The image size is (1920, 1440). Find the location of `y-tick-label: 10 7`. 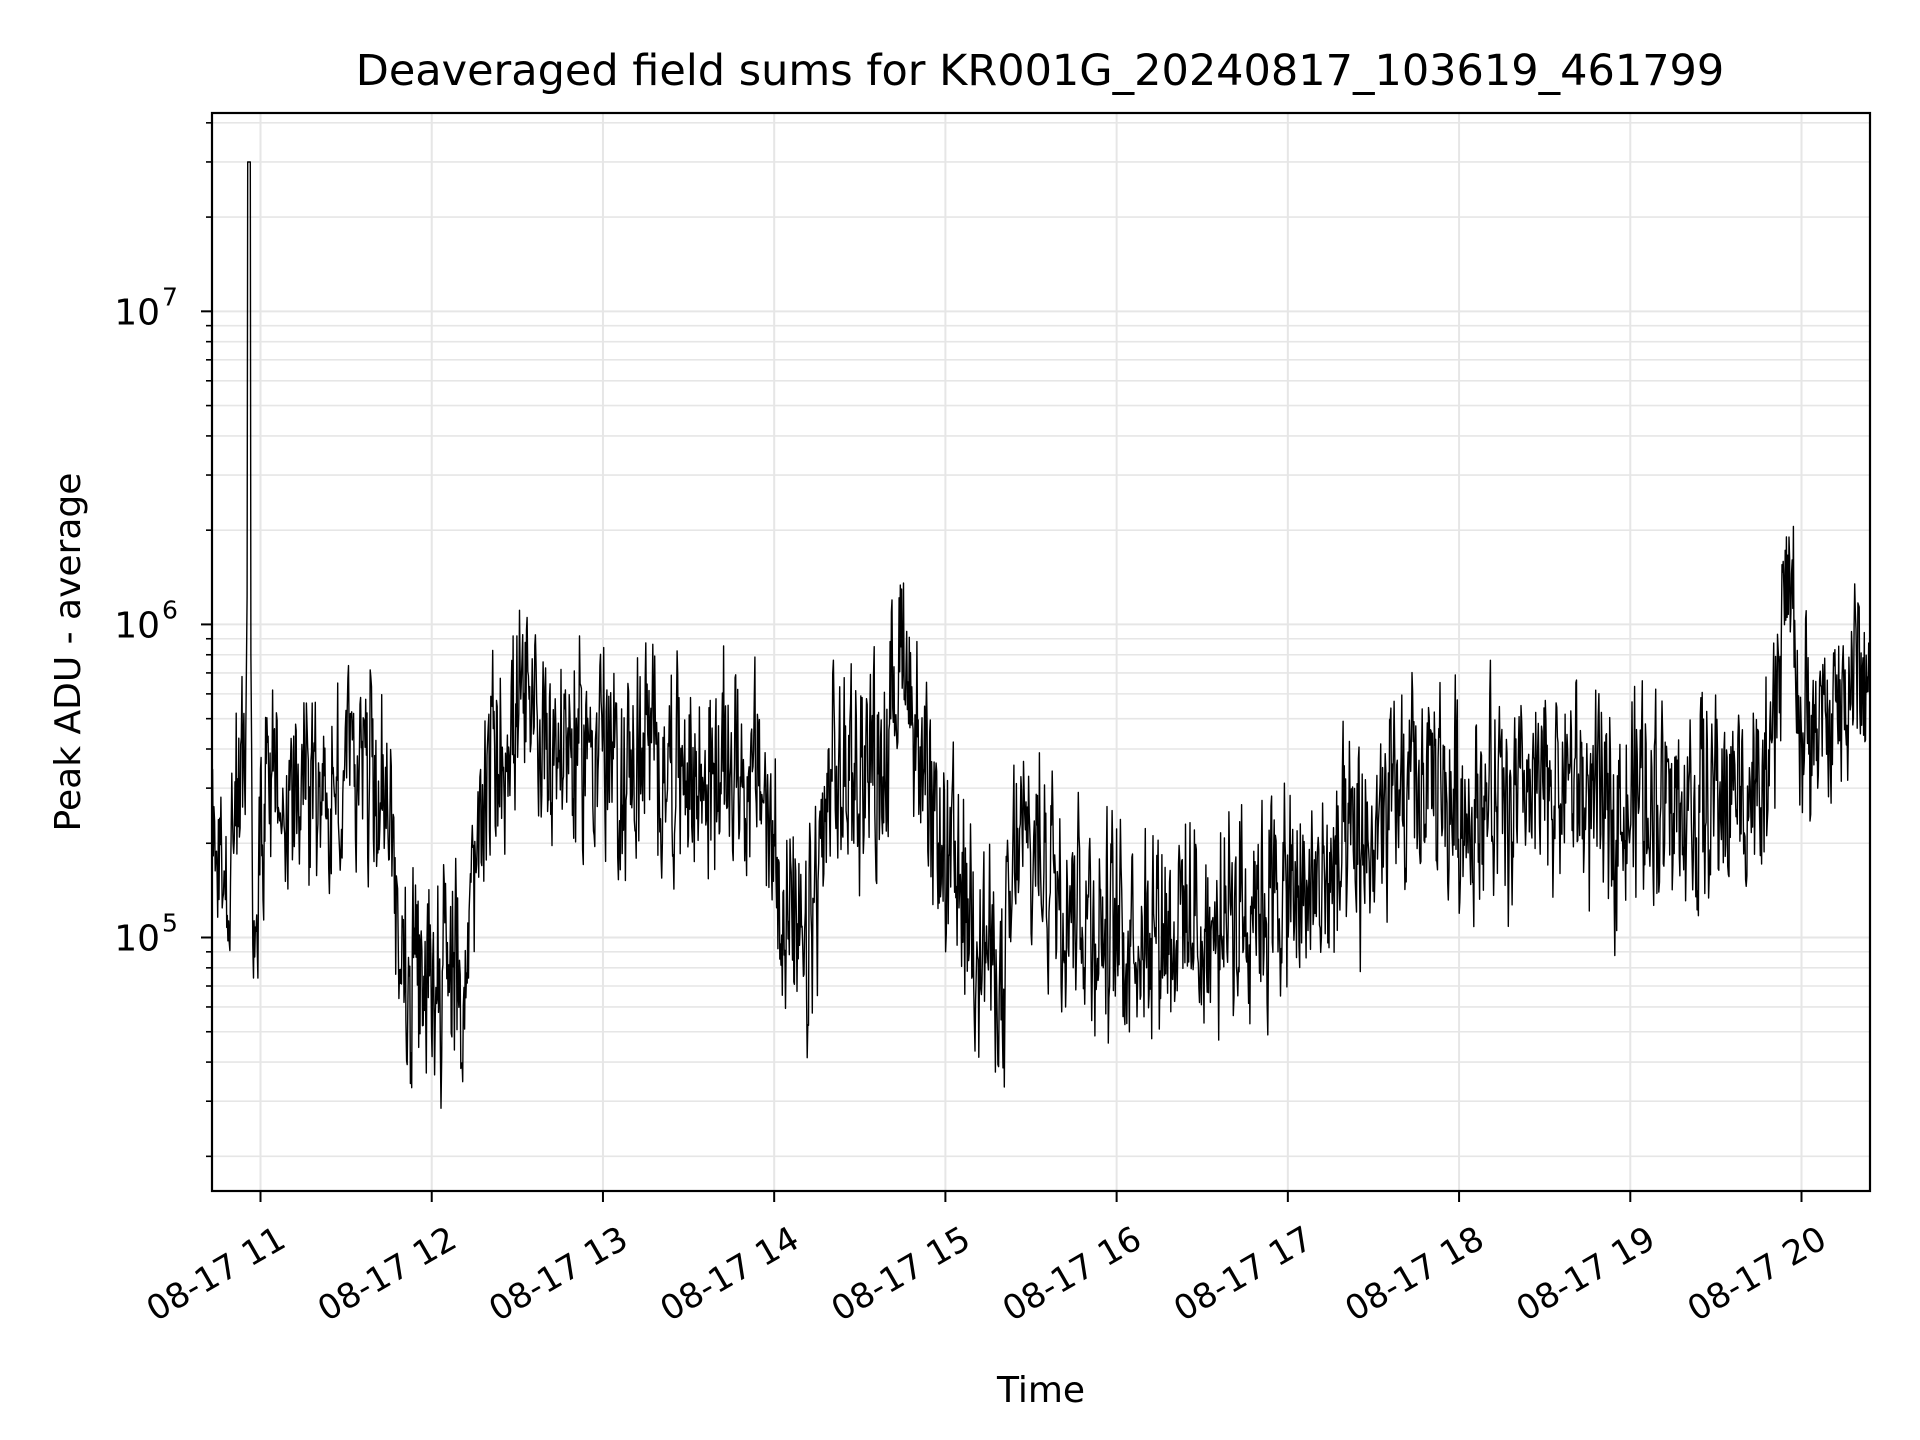

y-tick-label: 10 7 is located at coordinates (146, 307).